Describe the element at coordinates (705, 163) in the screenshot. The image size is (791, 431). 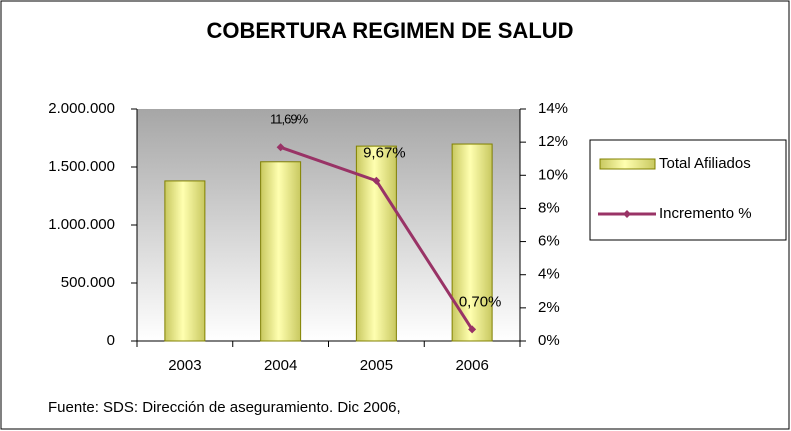
I see `legend-label: Total Afiliados` at that location.